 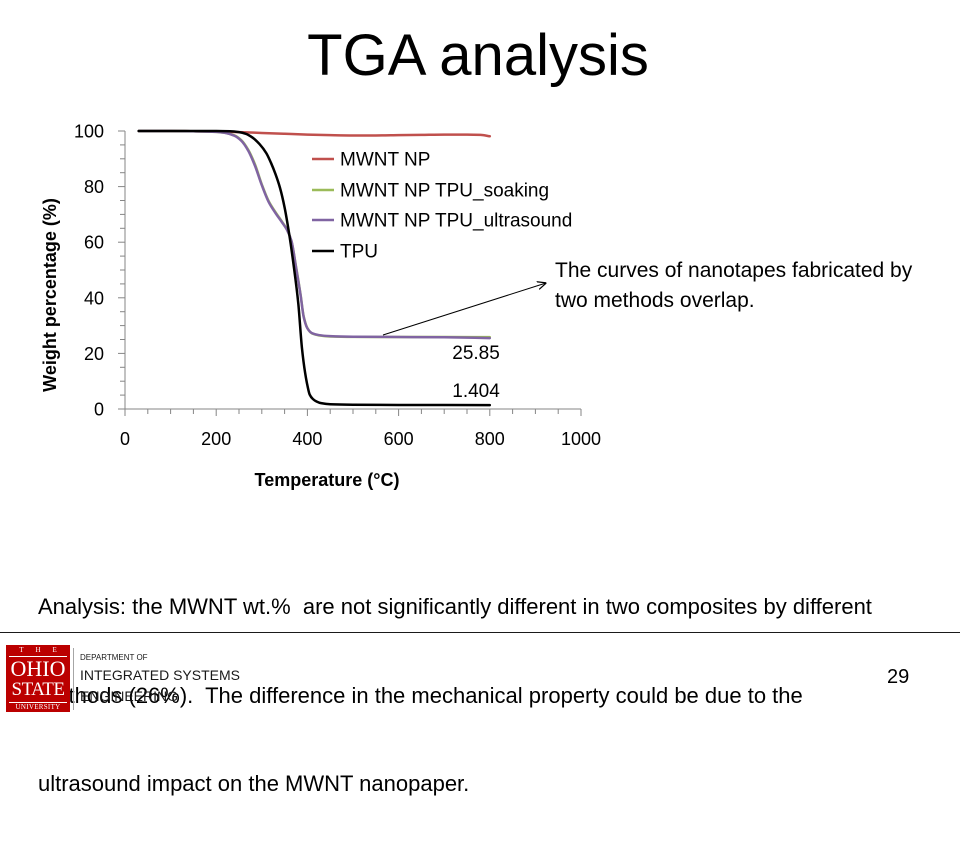 I want to click on x-tick-label: 1000, so click(x=581, y=439).